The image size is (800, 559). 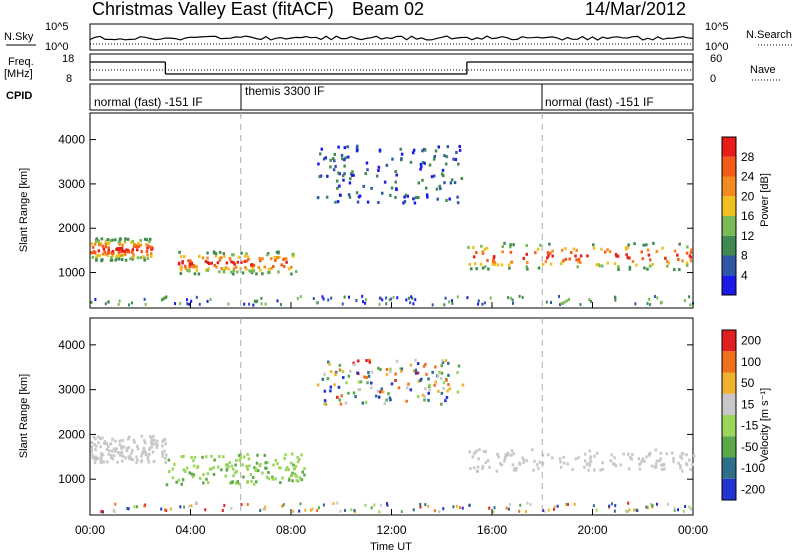 What do you see at coordinates (492, 530) in the screenshot?
I see `x-tick-label: 16:00` at bounding box center [492, 530].